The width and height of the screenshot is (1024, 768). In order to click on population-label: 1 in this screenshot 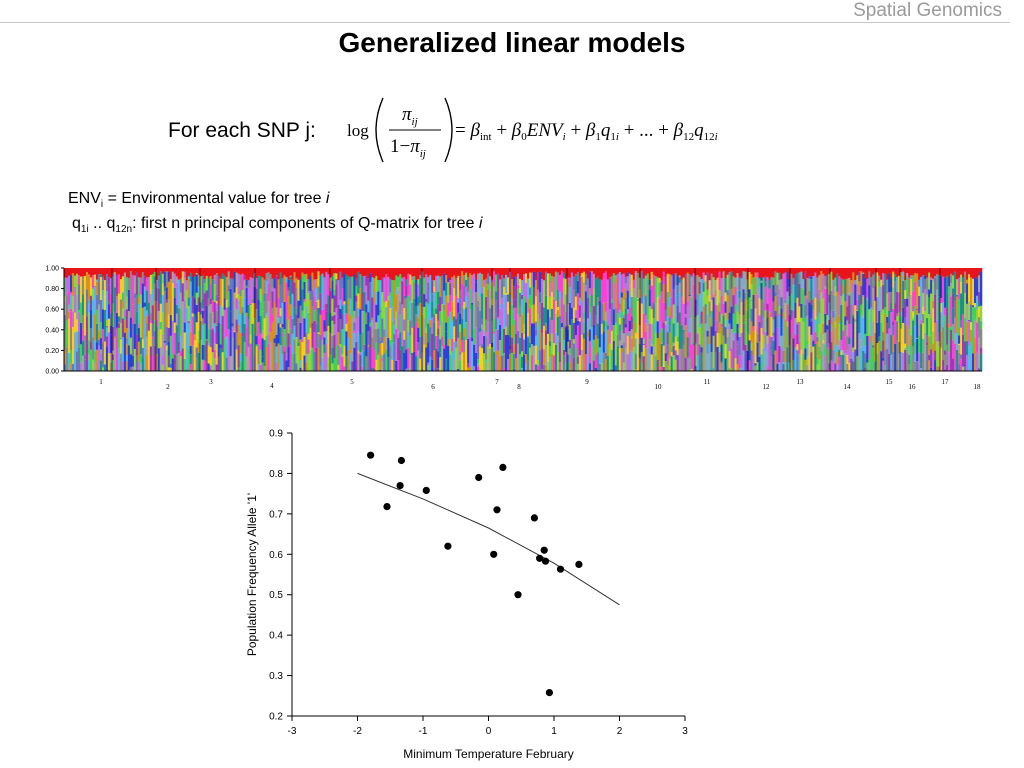, I will do `click(101, 382)`.